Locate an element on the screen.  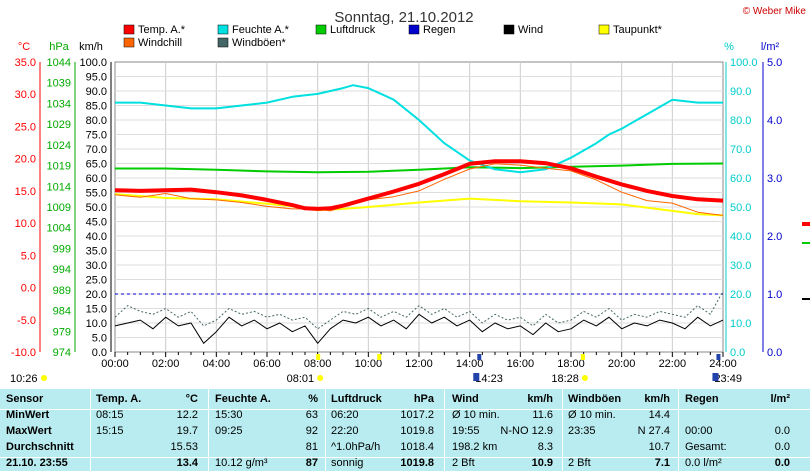
rain-tick-label: 5.0 is located at coordinates (774, 63).